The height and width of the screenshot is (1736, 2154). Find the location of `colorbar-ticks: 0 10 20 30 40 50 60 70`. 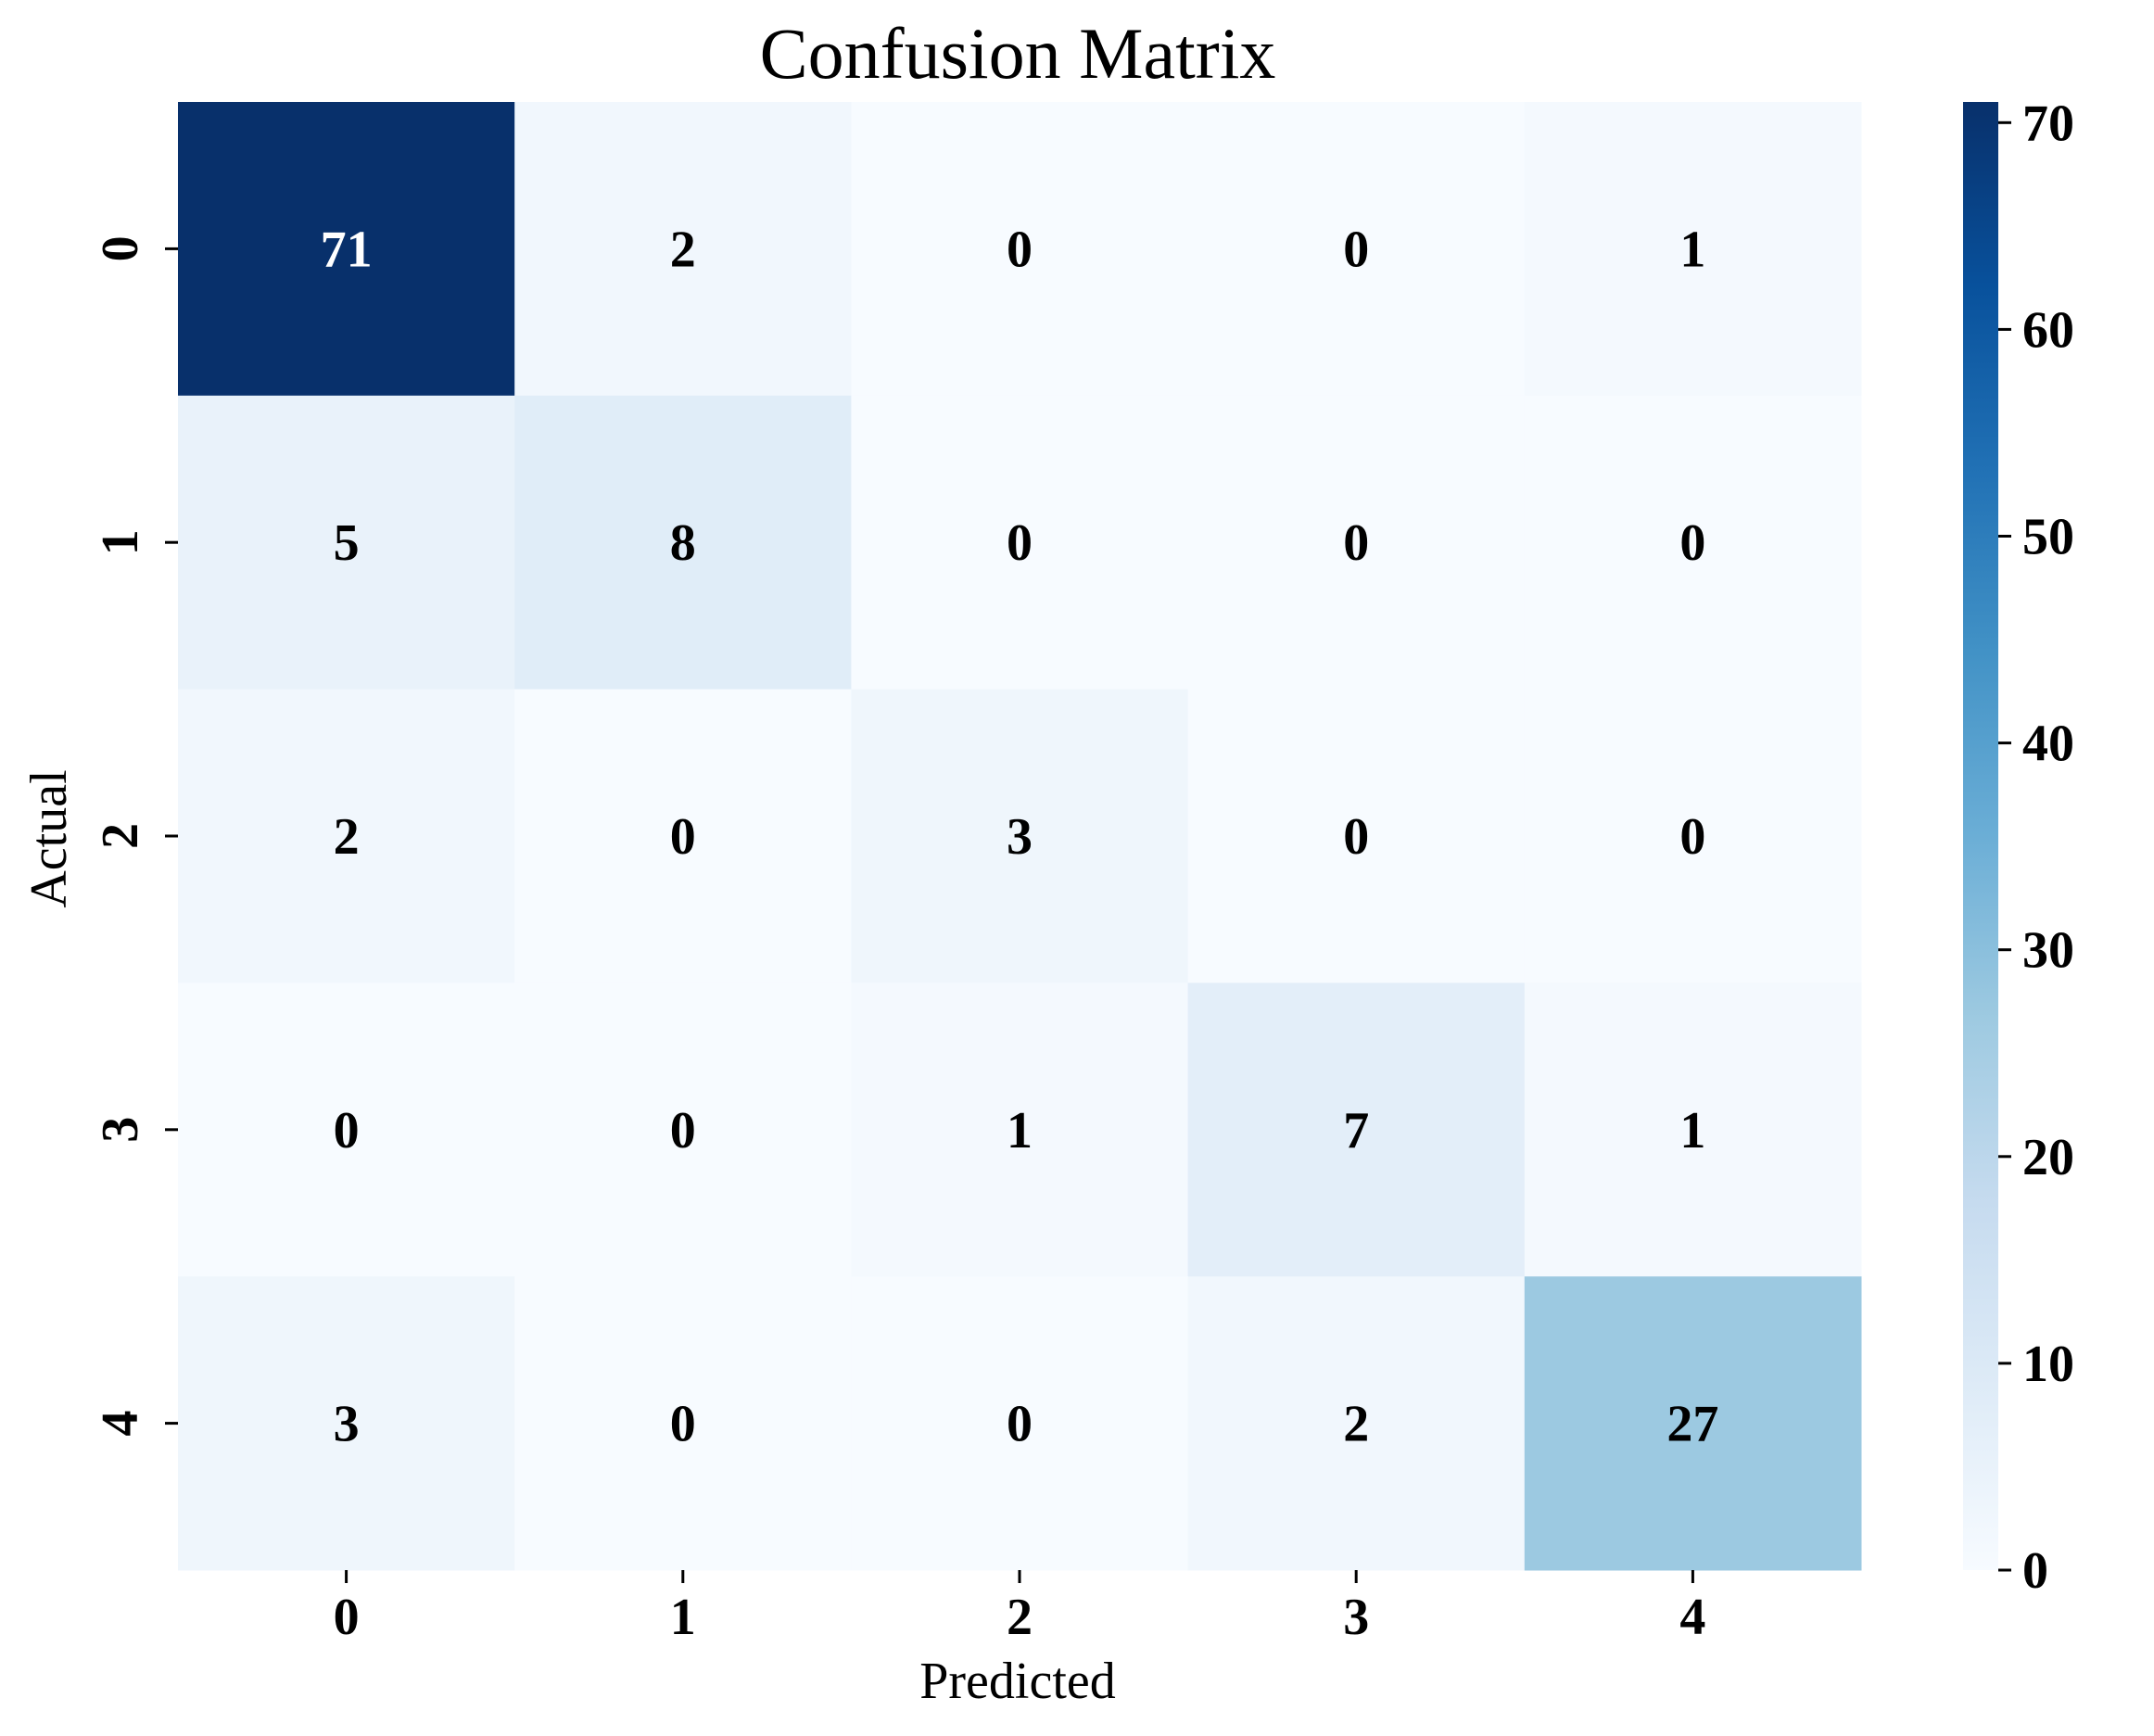

colorbar-ticks: 0 10 20 30 40 50 60 70 is located at coordinates (2036, 847).